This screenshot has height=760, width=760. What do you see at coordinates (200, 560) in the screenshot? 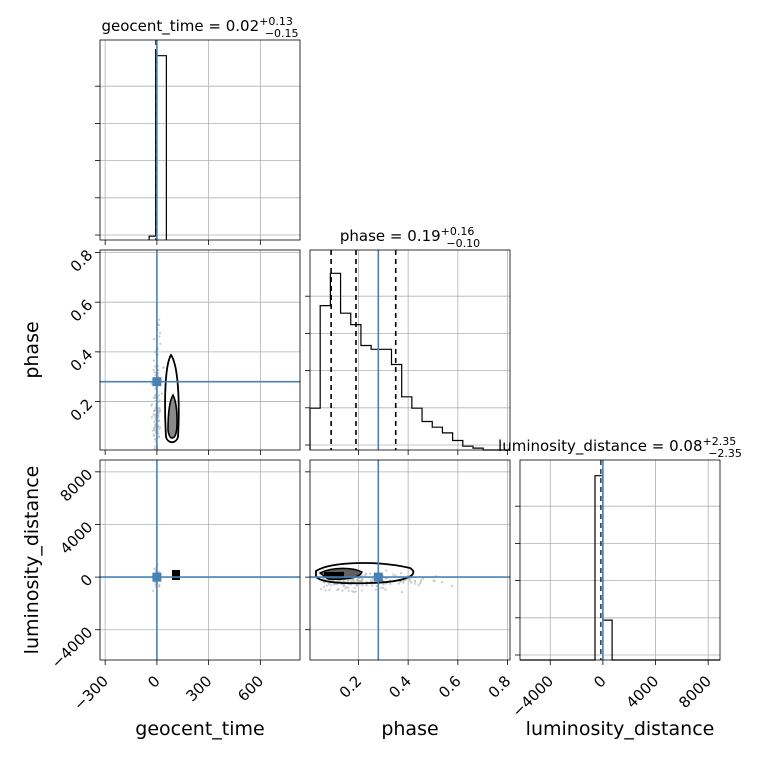
I see `panel-2-0-frame` at bounding box center [200, 560].